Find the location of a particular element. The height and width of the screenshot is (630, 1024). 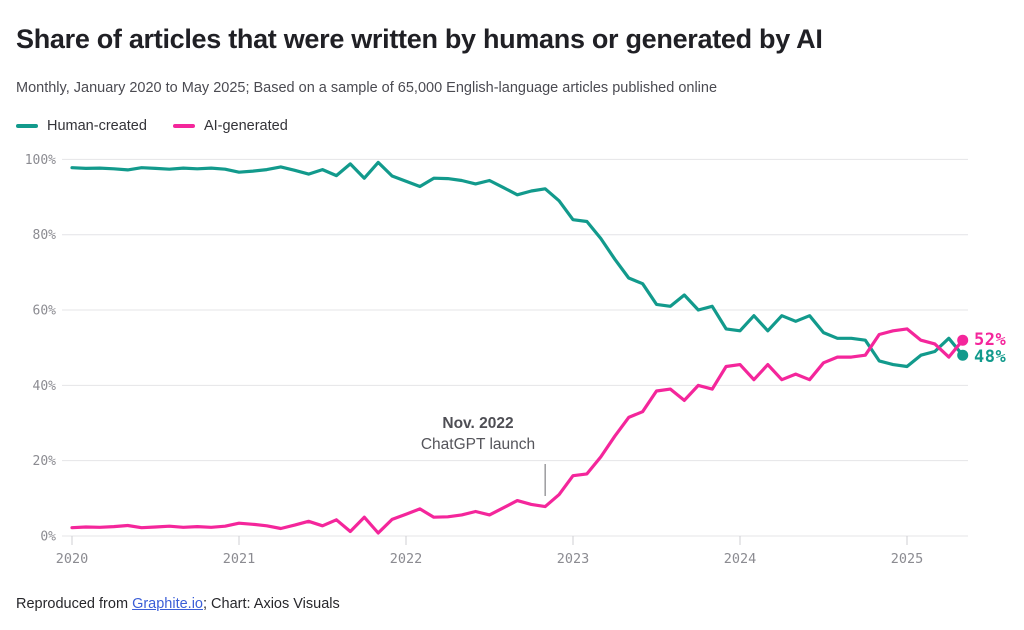

annotation-text: ChatGPT launch is located at coordinates (478, 444).